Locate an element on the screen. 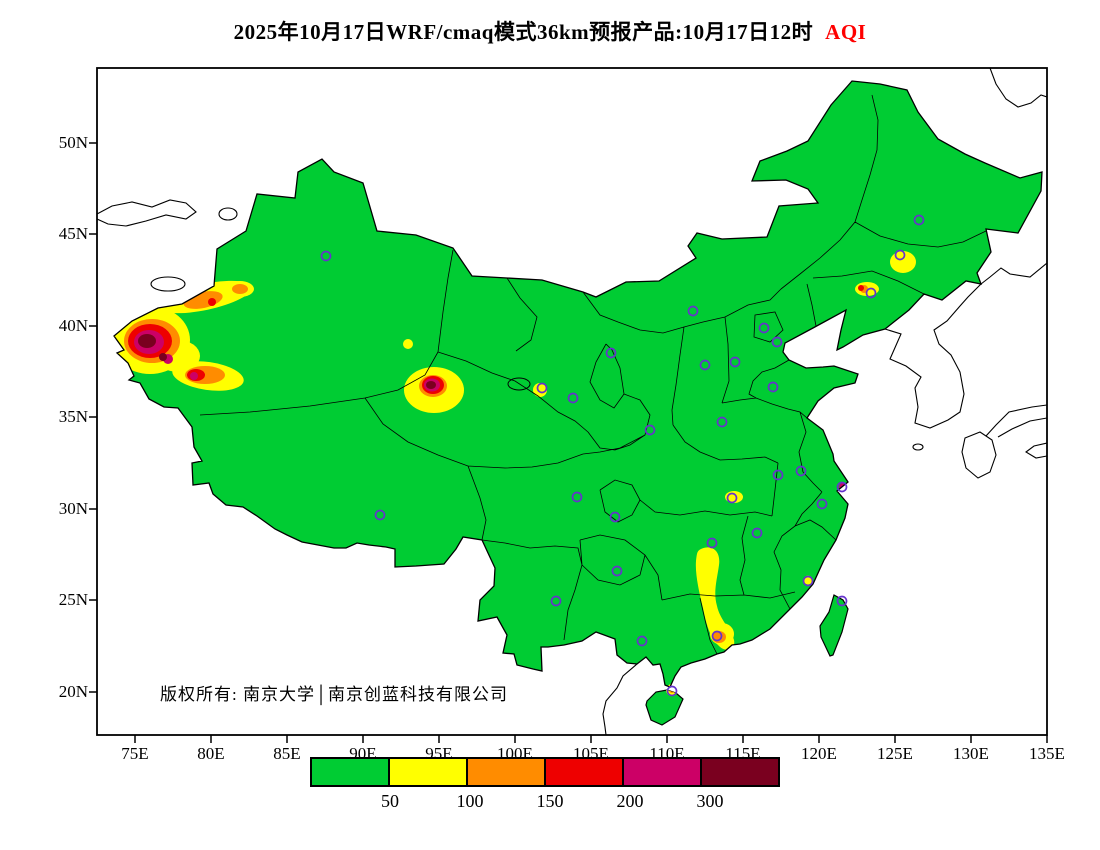 The height and width of the screenshot is (850, 1100). lon-tick-label: 135E is located at coordinates (1047, 753).